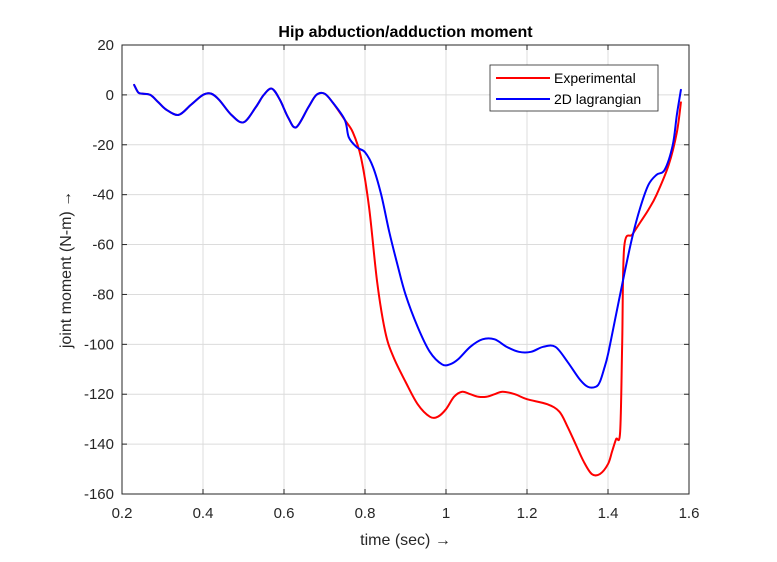 The image size is (777, 562). What do you see at coordinates (99, 344) in the screenshot?
I see `y-tick-label: -100` at bounding box center [99, 344].